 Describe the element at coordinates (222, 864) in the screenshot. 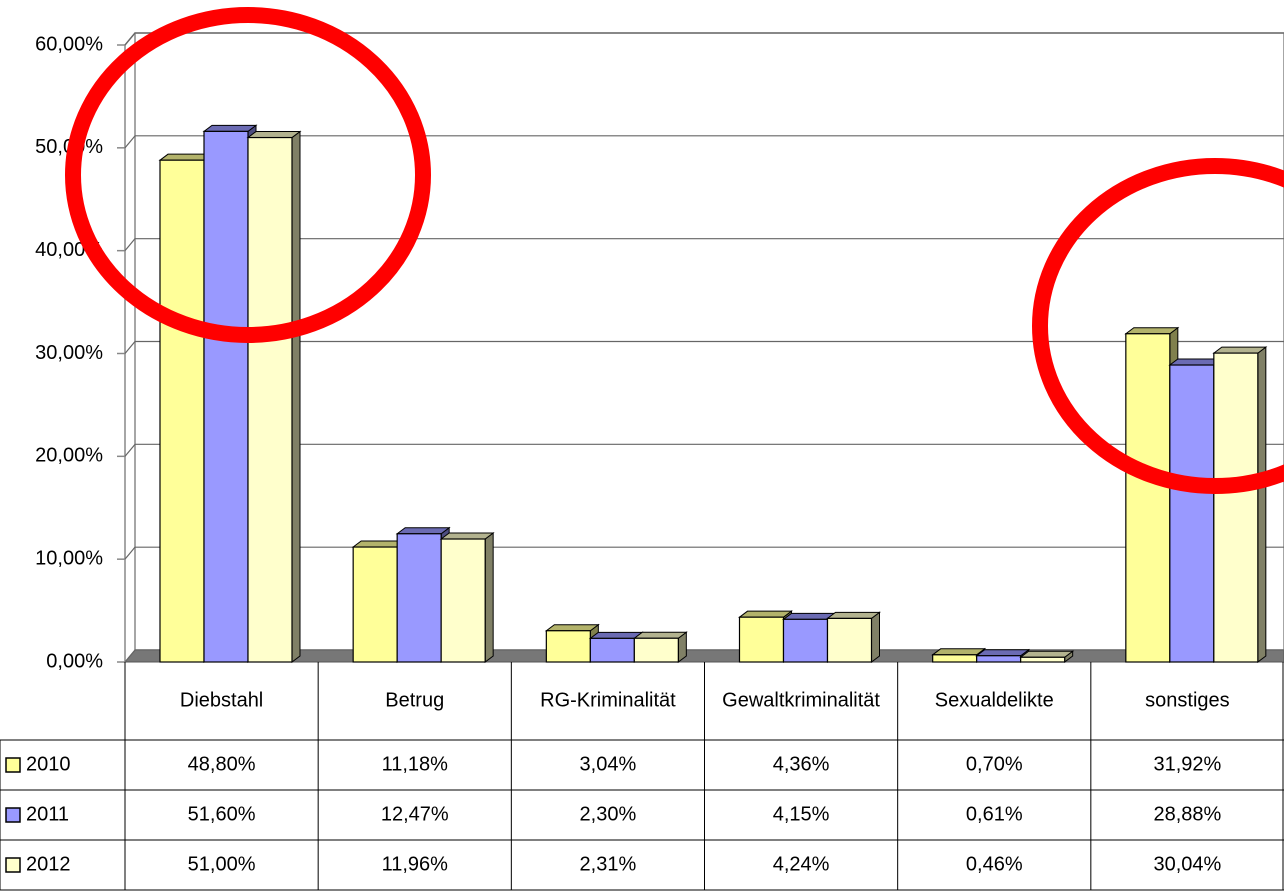

I see `value-label: 51,00%` at that location.